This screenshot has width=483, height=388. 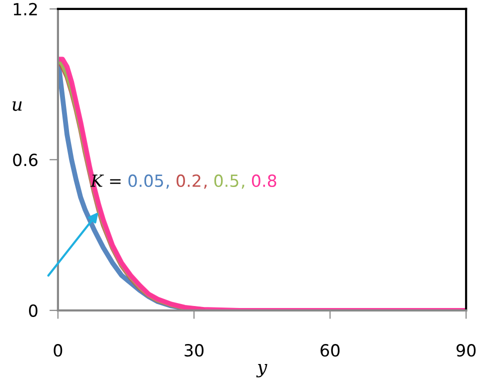 I want to click on x-axis-title: y, so click(x=262, y=371).